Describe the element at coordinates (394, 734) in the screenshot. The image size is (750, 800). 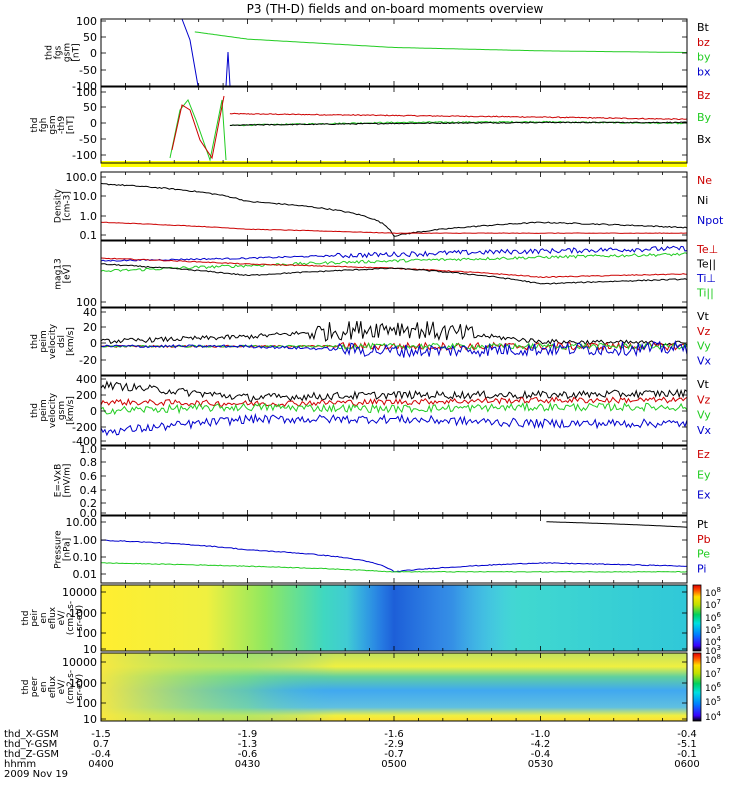
I see `x-tick-value: -1.6` at that location.